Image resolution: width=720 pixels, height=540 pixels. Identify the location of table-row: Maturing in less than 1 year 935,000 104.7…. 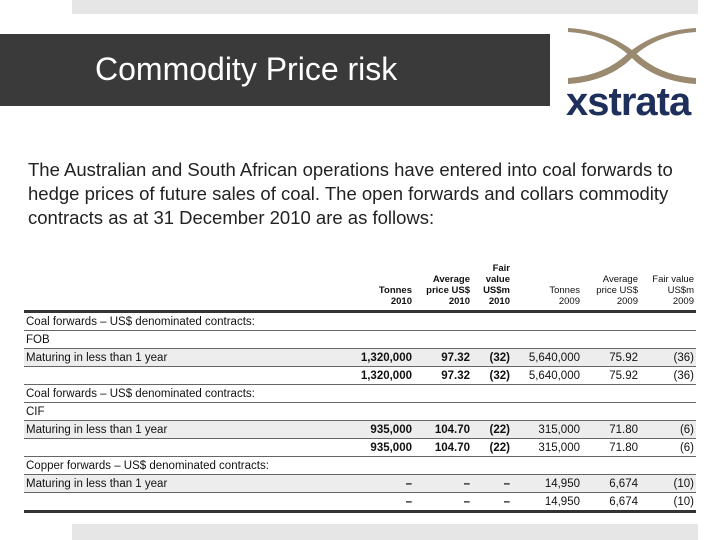
(360, 429).